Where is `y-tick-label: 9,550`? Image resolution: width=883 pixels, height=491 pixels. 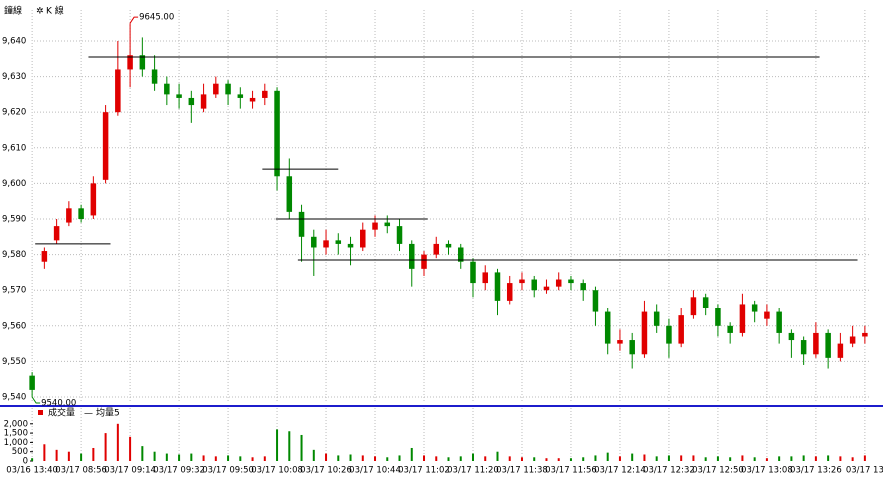
y-tick-label: 9,550 is located at coordinates (14, 362).